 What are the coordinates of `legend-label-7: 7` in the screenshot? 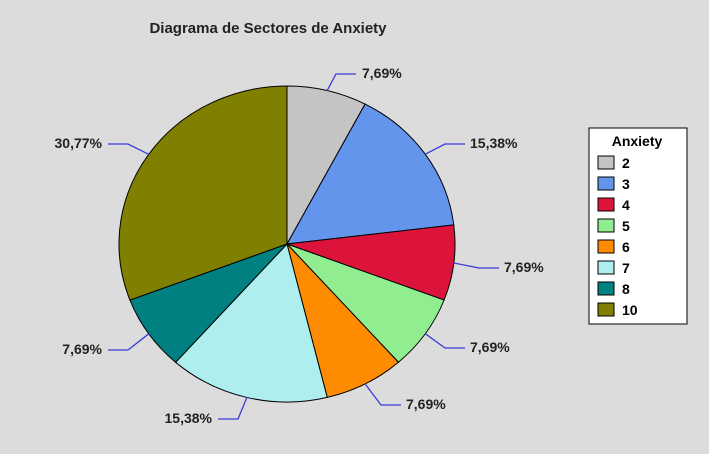 It's located at (626, 268).